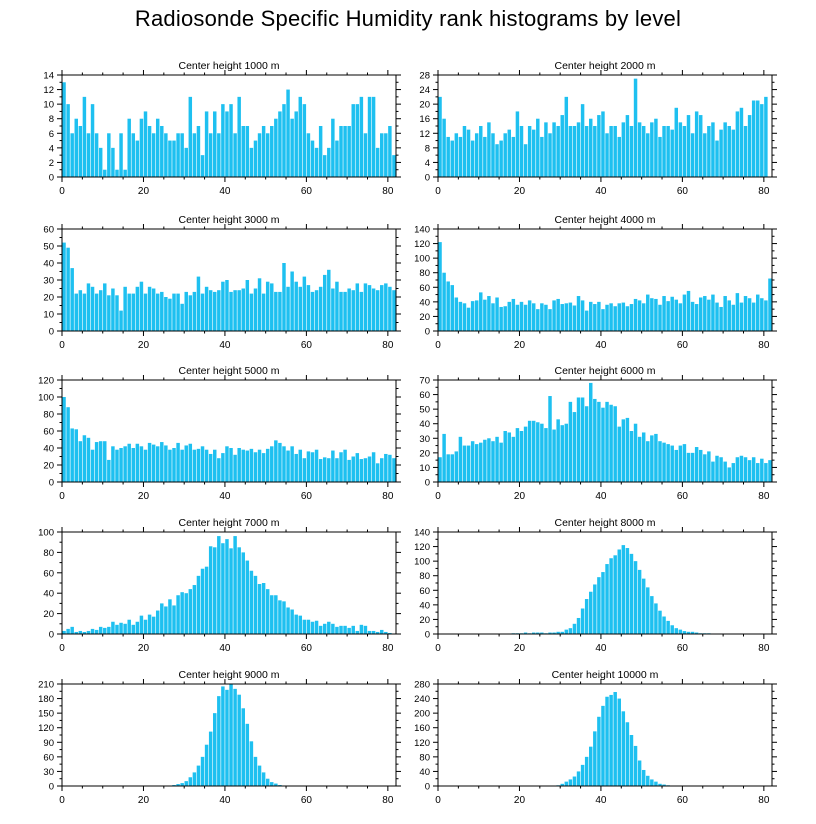 The width and height of the screenshot is (816, 824). I want to click on y-tick-label: 30, so click(48, 281).